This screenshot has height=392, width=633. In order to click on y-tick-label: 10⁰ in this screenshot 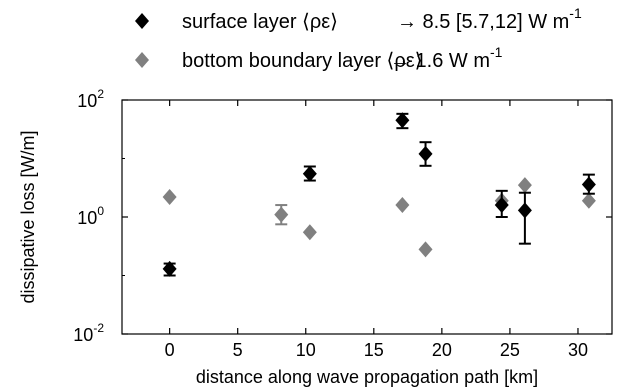, I will do `click(90, 216)`.